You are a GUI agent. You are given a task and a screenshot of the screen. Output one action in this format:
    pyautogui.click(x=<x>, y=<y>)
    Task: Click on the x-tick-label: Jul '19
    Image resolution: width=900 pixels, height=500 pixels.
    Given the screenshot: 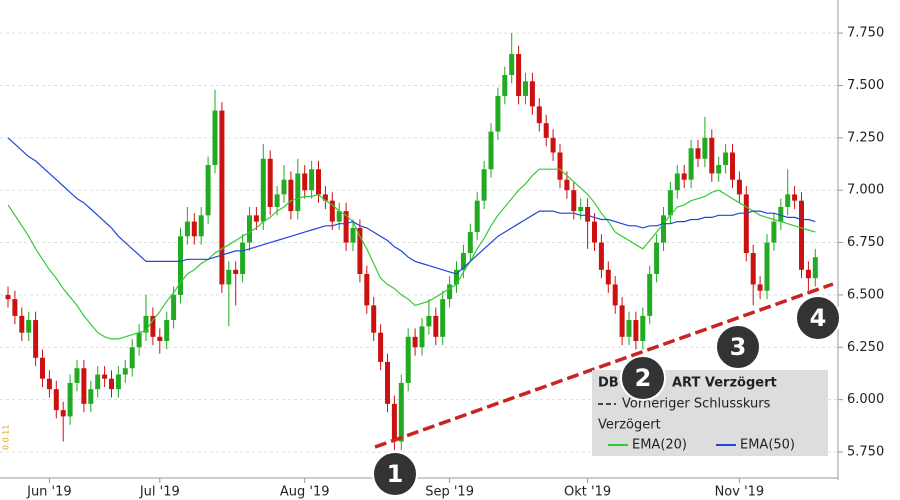 What is the action you would take?
    pyautogui.click(x=159, y=492)
    